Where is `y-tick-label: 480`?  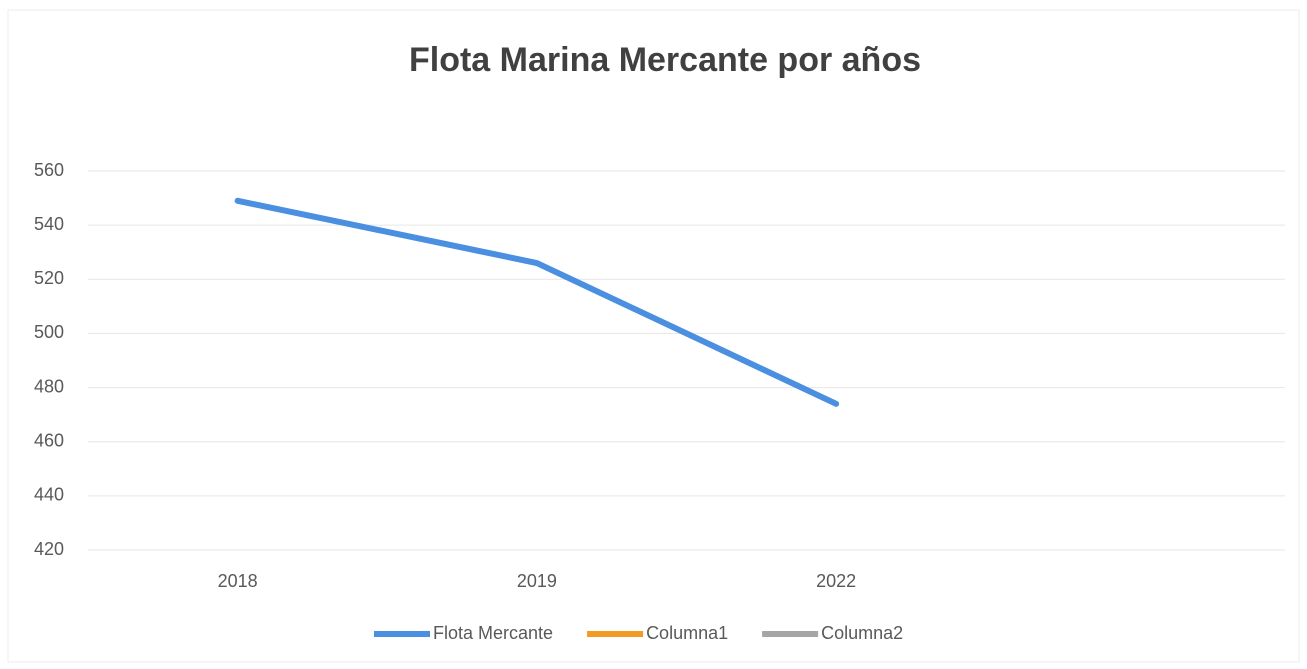 y-tick-label: 480 is located at coordinates (49, 386).